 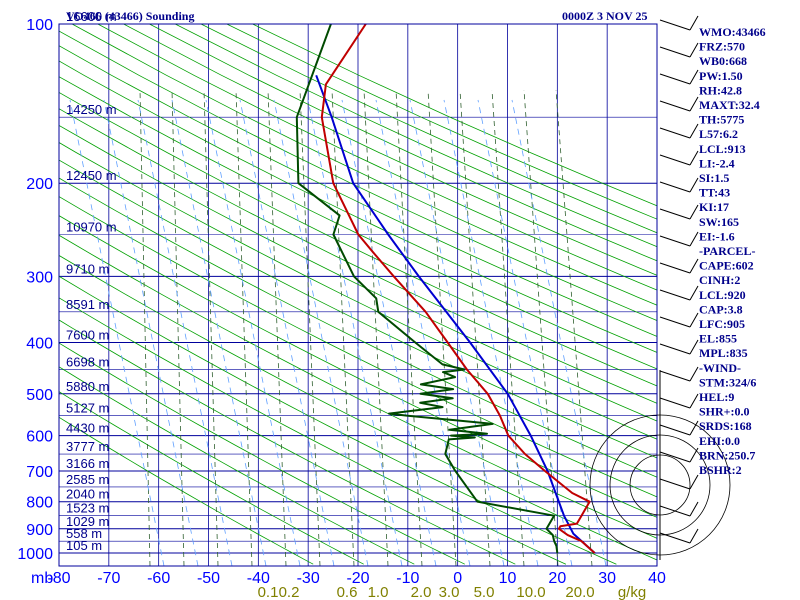 I want to click on stability-index: LFC:905, so click(x=722, y=324).